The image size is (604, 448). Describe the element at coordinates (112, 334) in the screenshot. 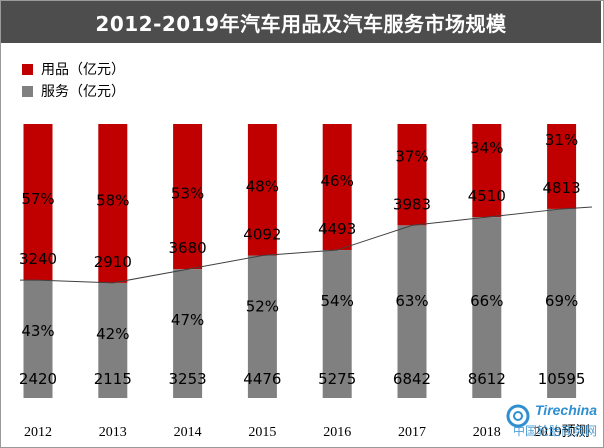

I see `label-services-percent-2013: 42%` at that location.